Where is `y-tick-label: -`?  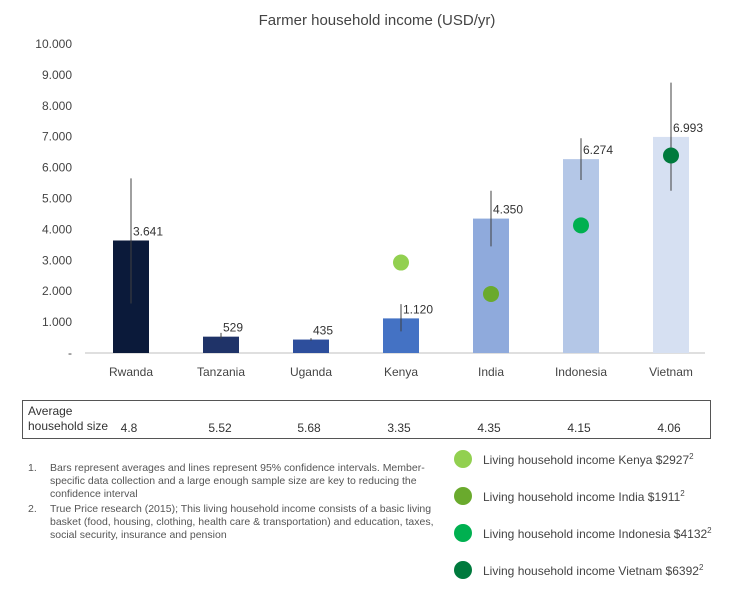 y-tick-label: - is located at coordinates (70, 353).